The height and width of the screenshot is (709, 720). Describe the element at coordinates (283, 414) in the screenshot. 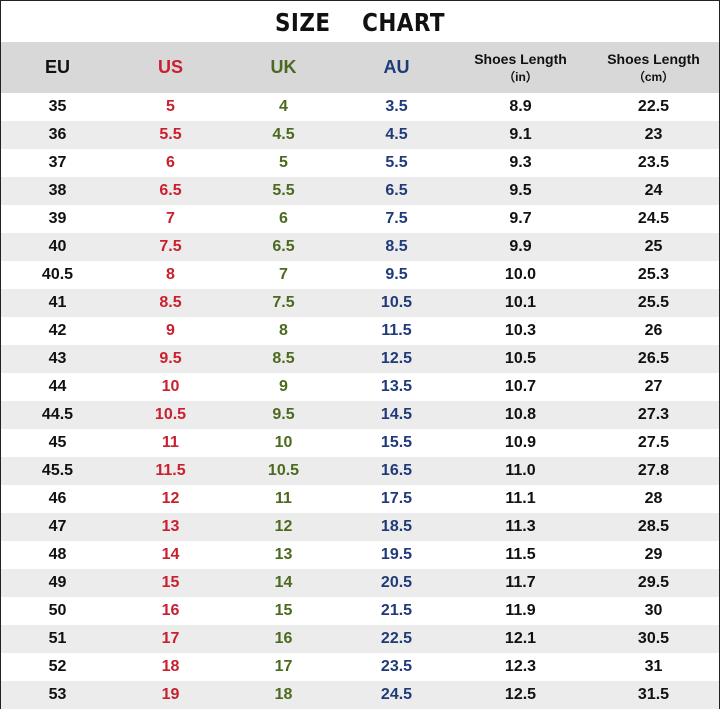

I see `cell-uk: 9.5` at that location.